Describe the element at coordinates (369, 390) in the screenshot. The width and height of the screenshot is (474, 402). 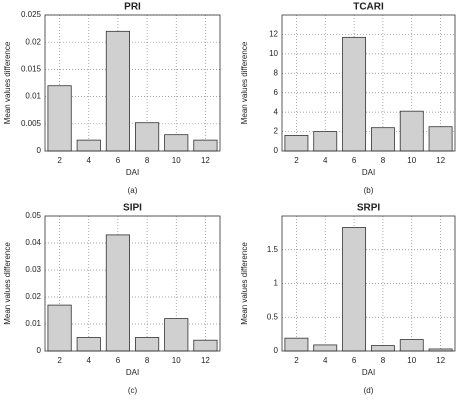
I see `caption: (d)` at that location.